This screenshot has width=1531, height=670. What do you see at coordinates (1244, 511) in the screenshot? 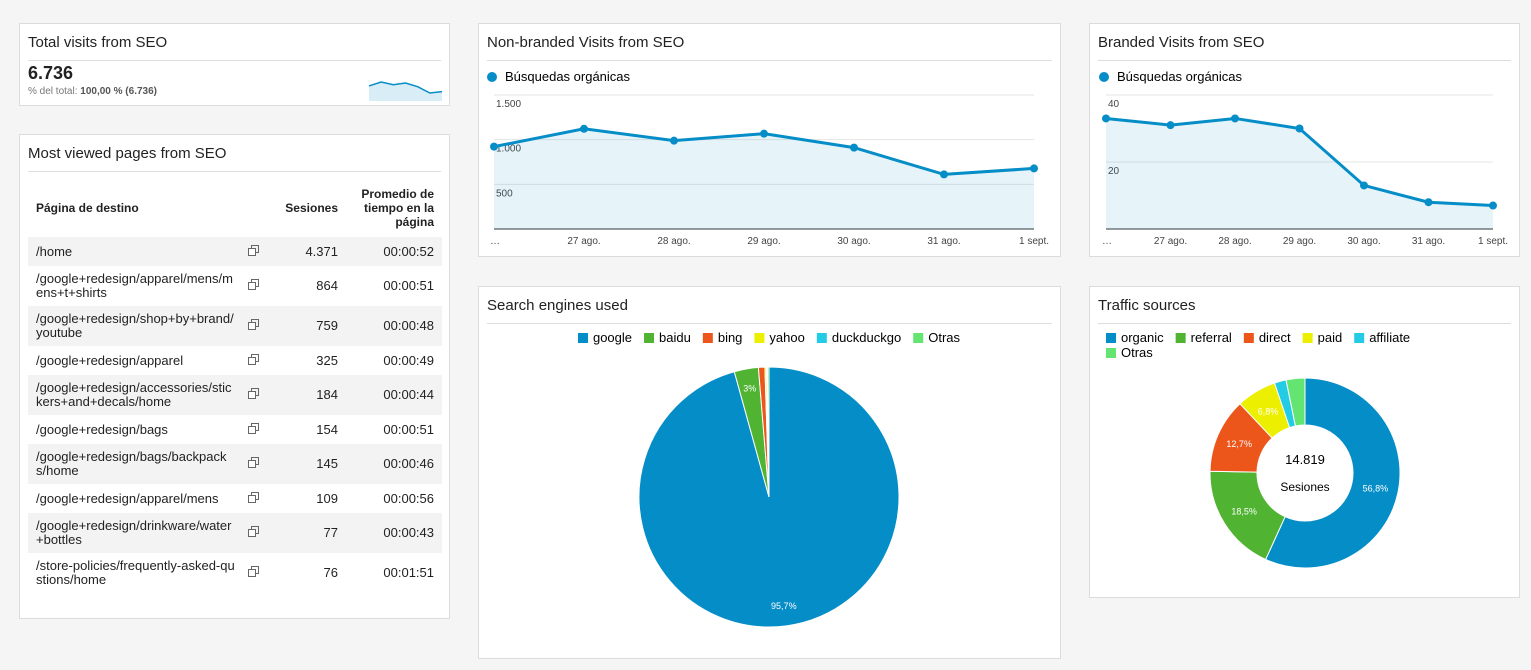
I see `slice-label: 18,5%` at bounding box center [1244, 511].